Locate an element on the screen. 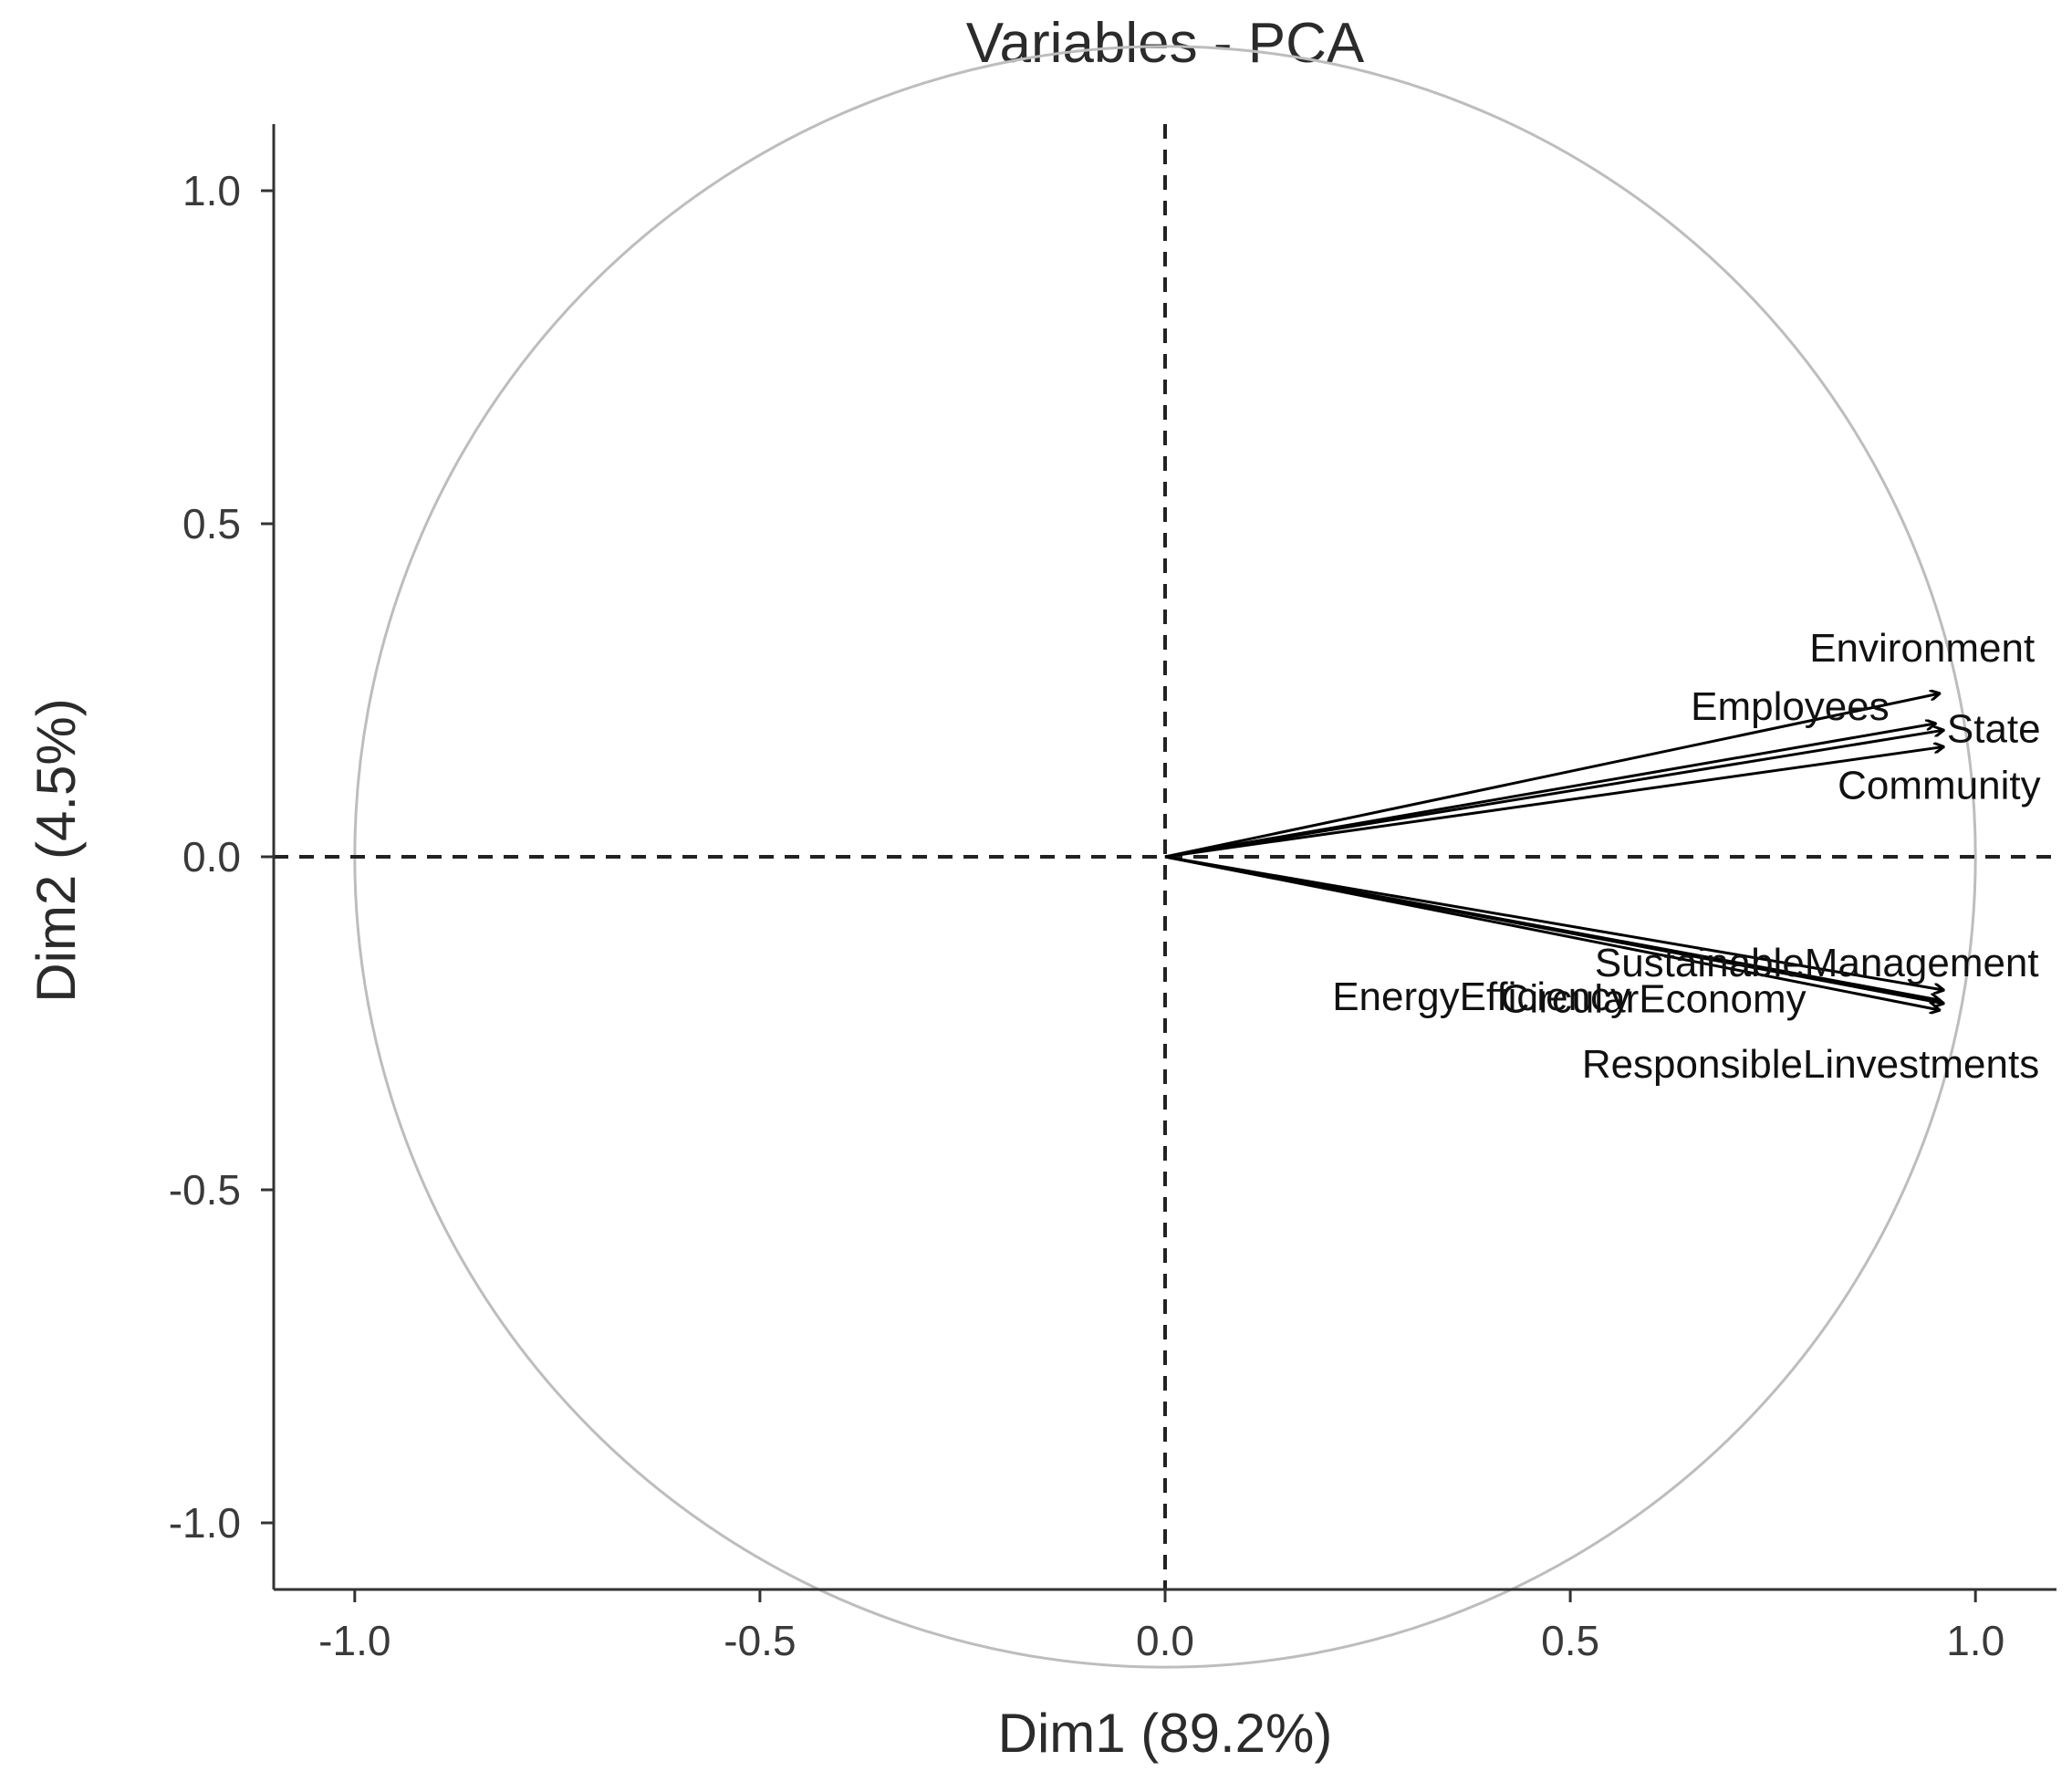 This screenshot has height=1782, width=2072. variable-label: Community is located at coordinates (1939, 786).